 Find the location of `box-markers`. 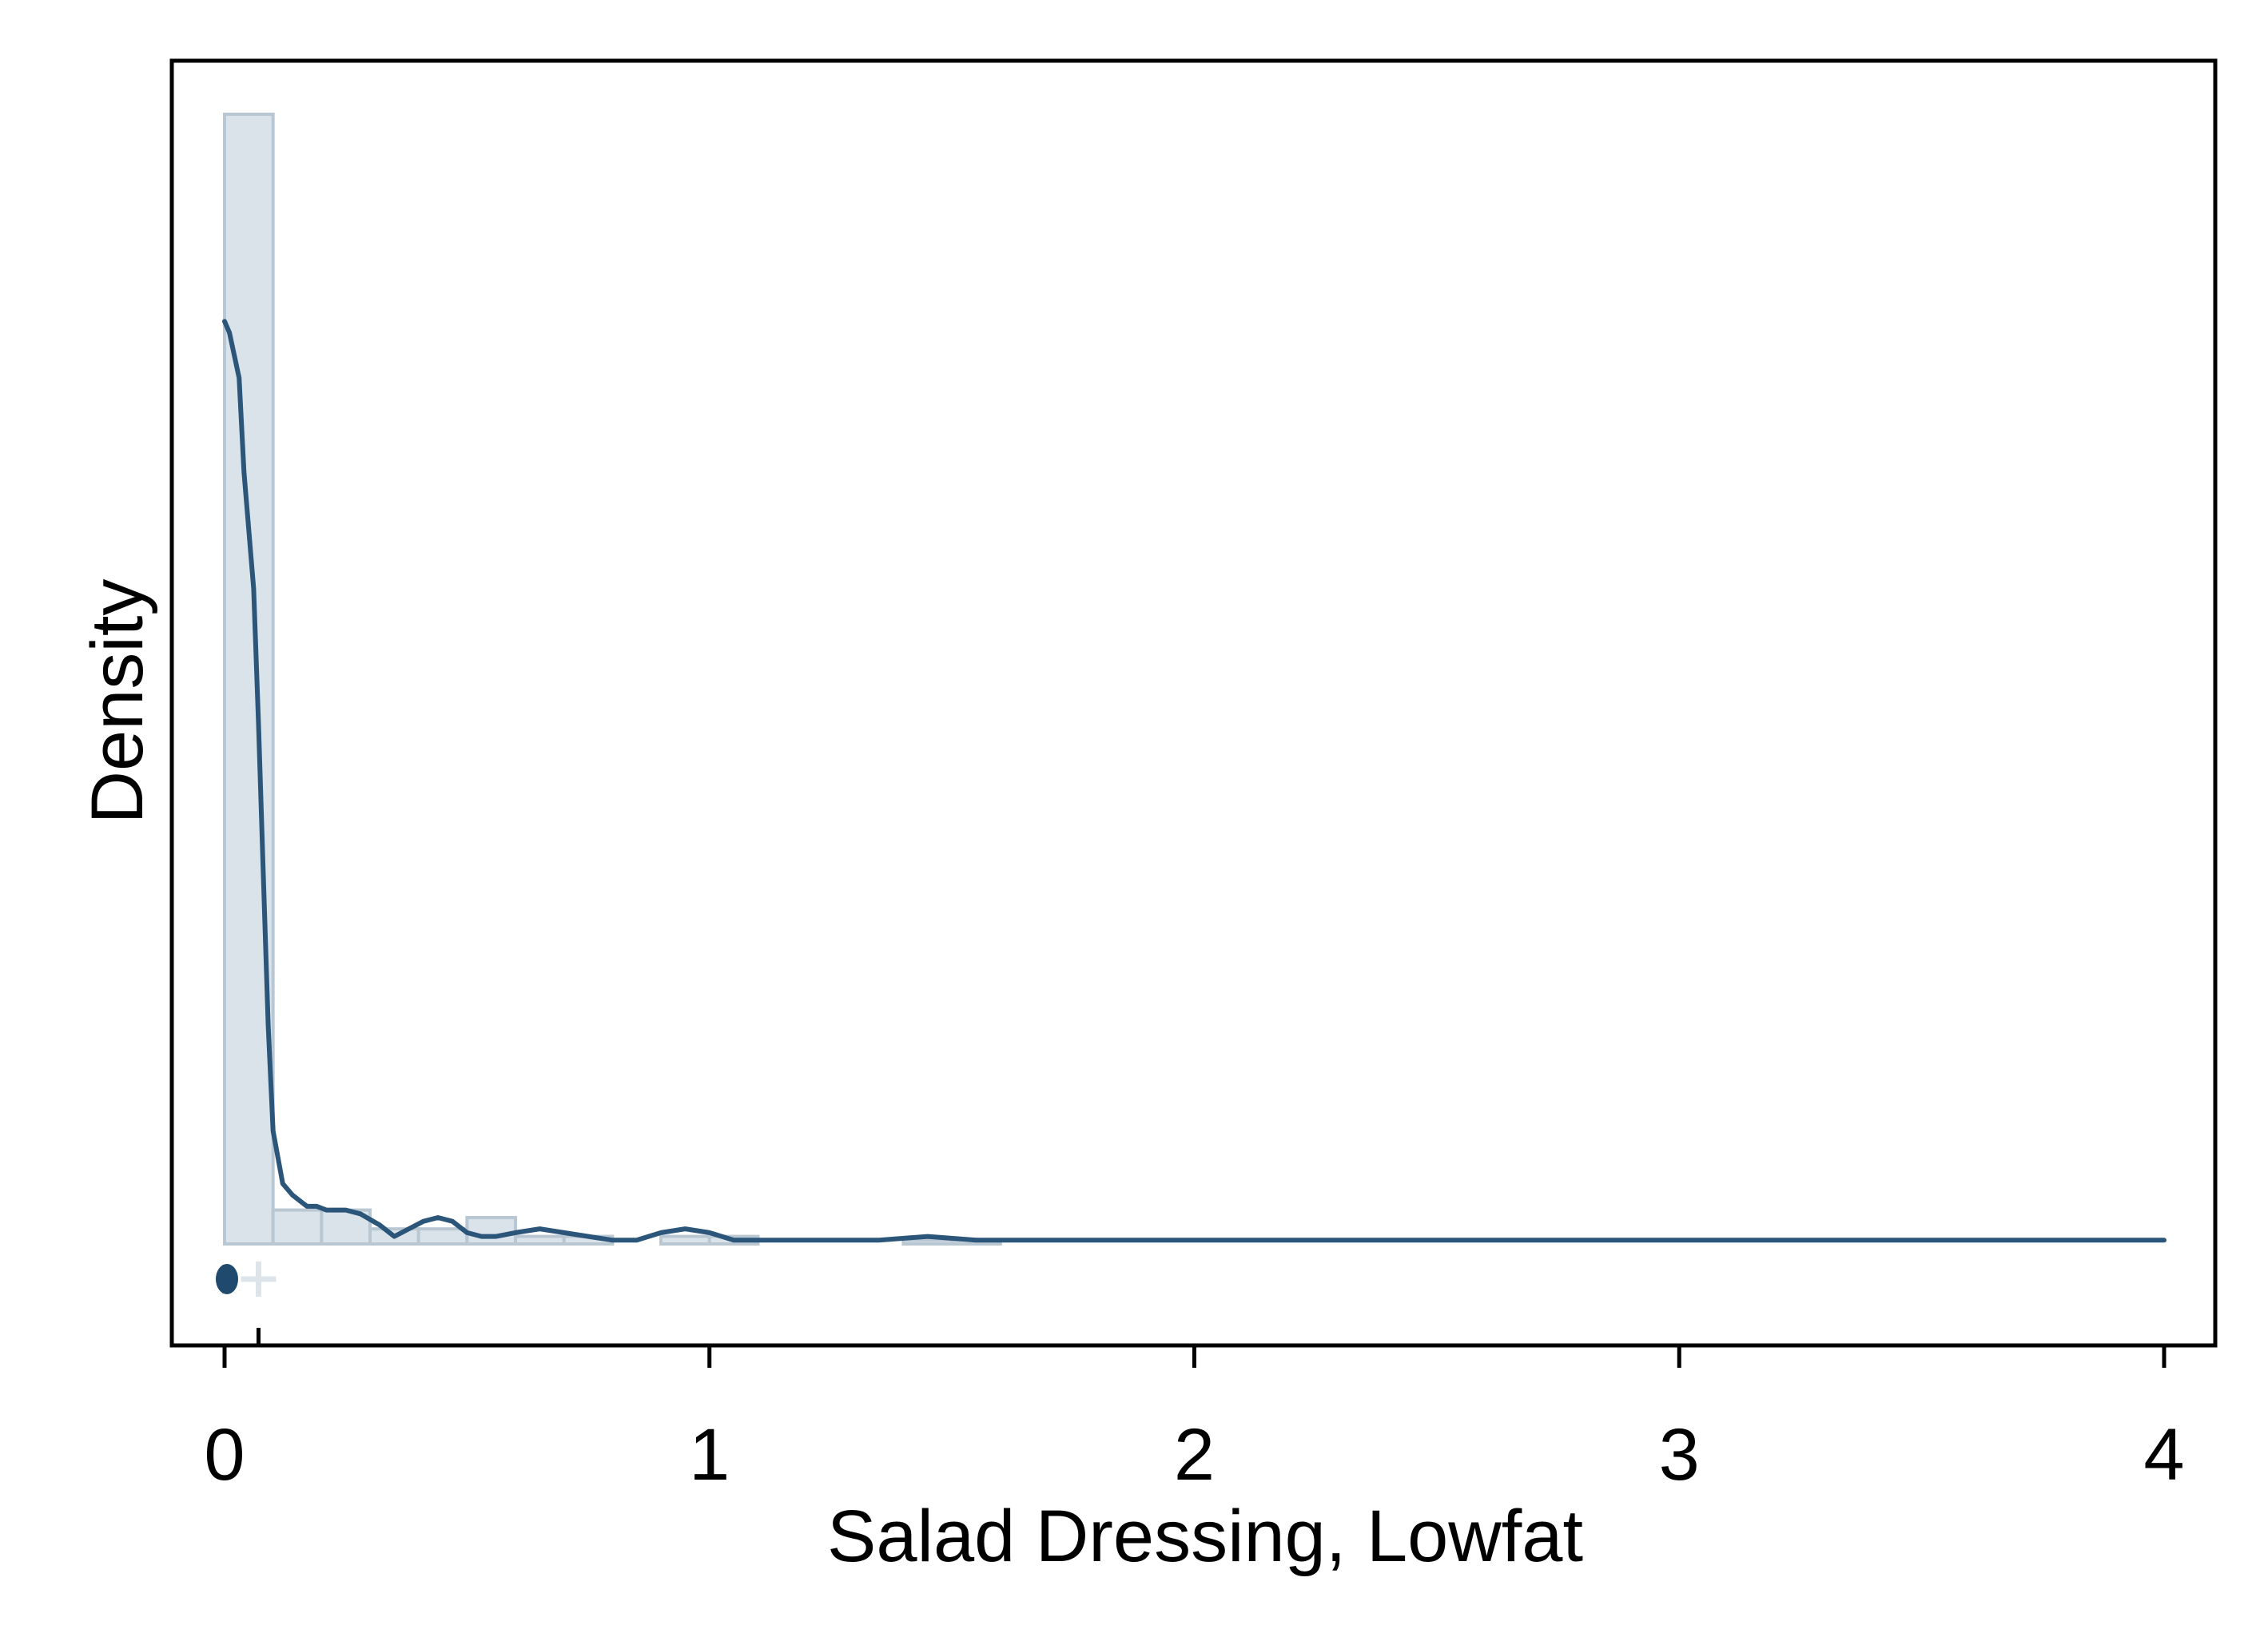

box-markers is located at coordinates (246, 1303).